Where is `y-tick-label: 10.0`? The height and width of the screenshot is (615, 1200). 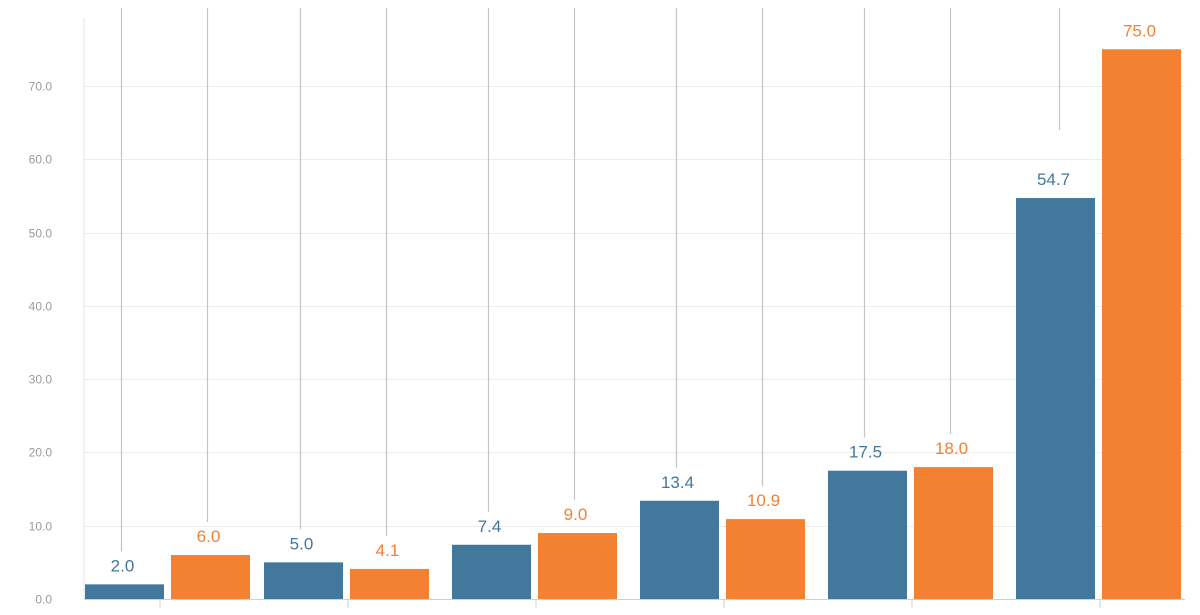 y-tick-label: 10.0 is located at coordinates (41, 527).